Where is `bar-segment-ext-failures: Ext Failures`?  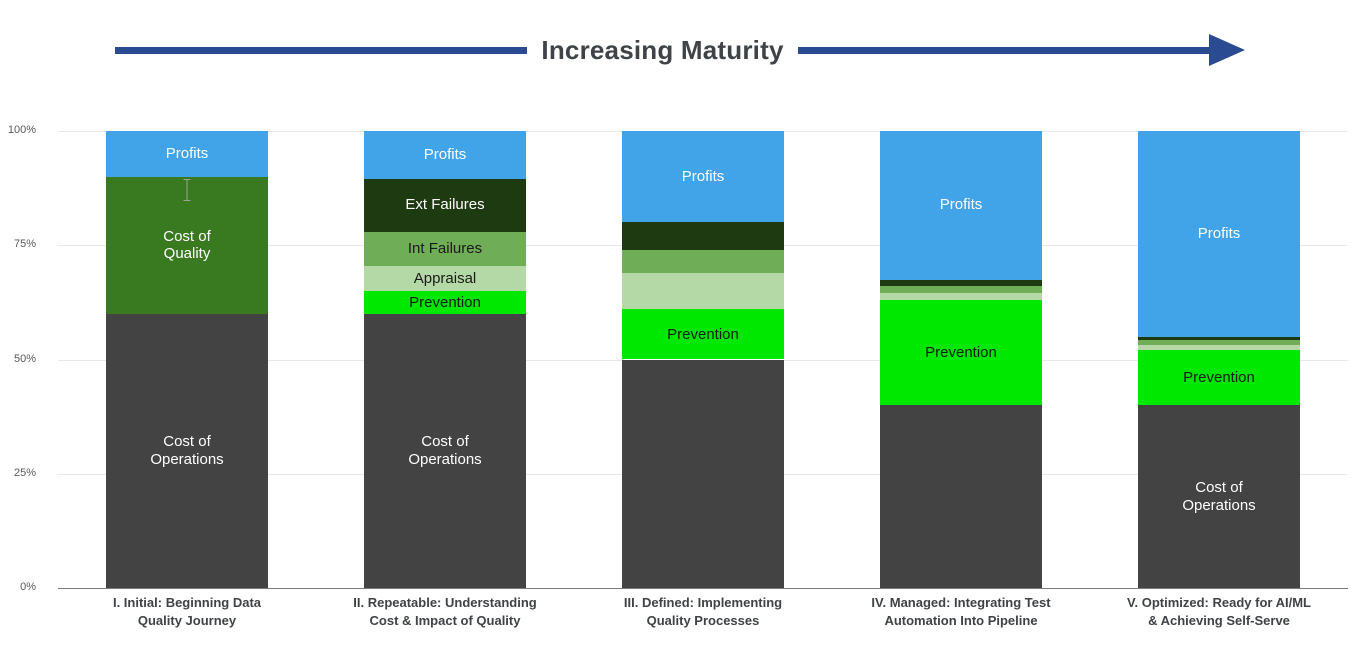 bar-segment-ext-failures: Ext Failures is located at coordinates (445, 205).